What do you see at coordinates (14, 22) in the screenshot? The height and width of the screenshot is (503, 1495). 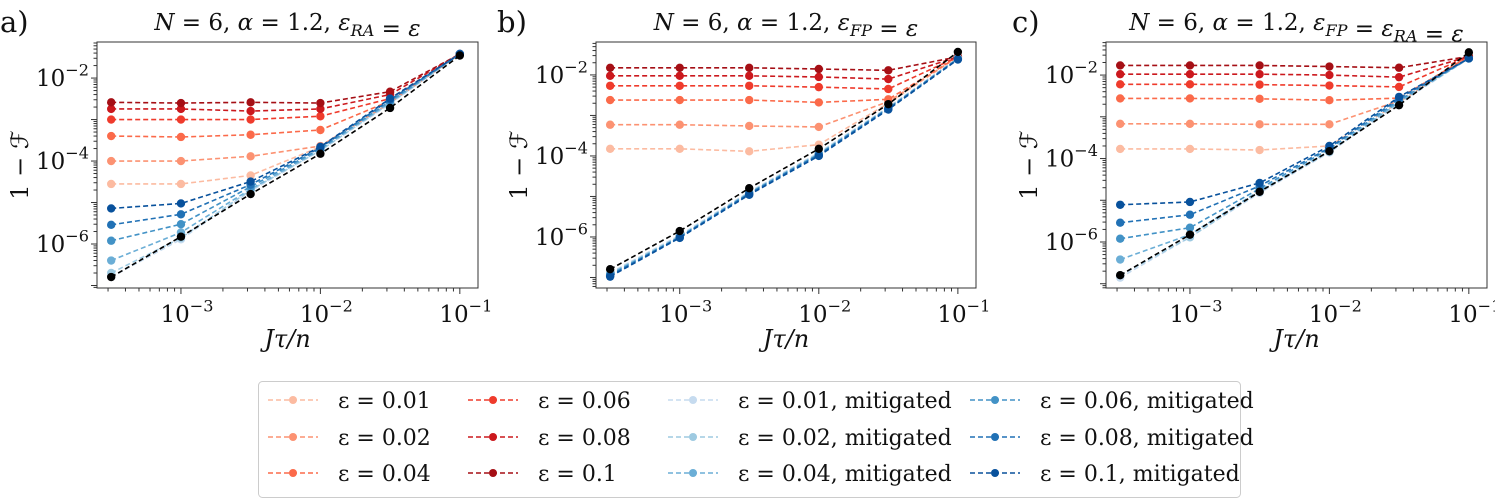 I see `panel-label: a)` at bounding box center [14, 22].